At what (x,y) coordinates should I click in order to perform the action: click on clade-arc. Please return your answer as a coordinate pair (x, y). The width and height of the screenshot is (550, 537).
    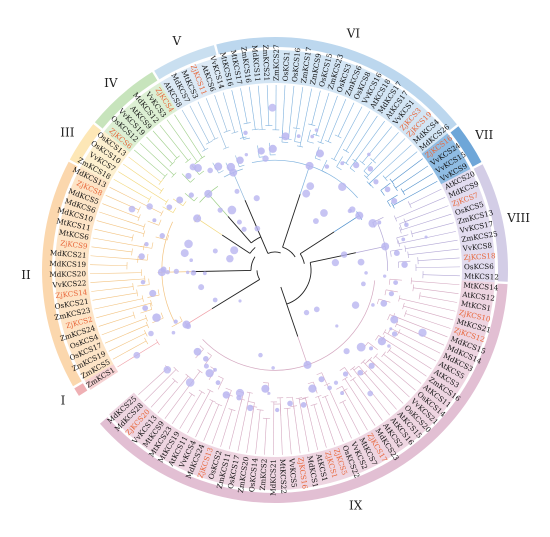
    Looking at the image, I should click on (289, 325).